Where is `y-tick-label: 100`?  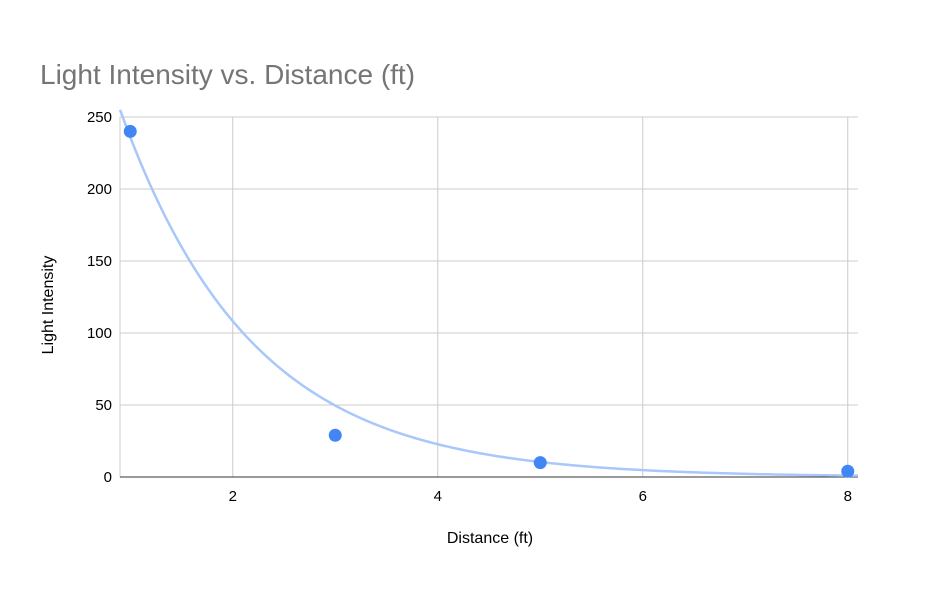 y-tick-label: 100 is located at coordinates (99, 333).